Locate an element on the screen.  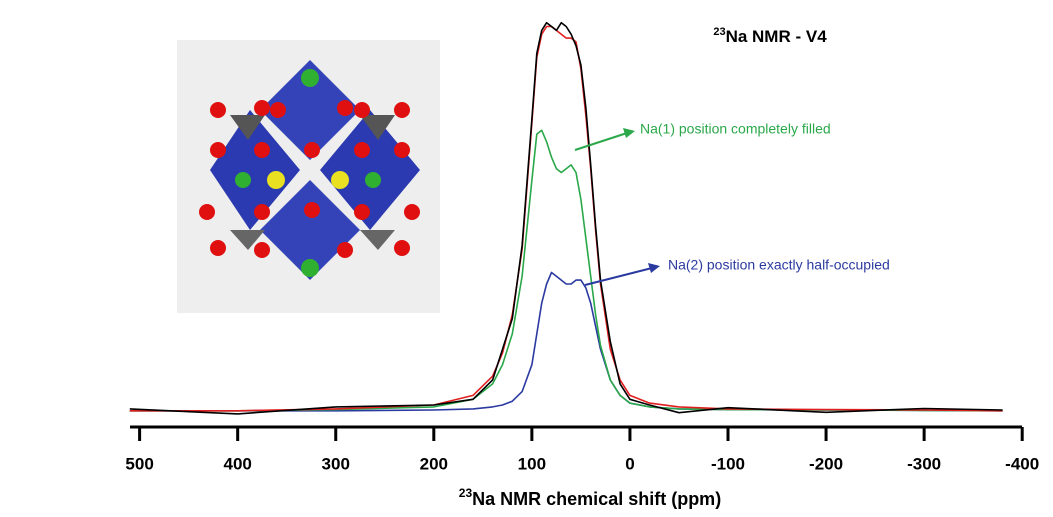
chart-title: 23Na NMR - V4 is located at coordinates (770, 36).